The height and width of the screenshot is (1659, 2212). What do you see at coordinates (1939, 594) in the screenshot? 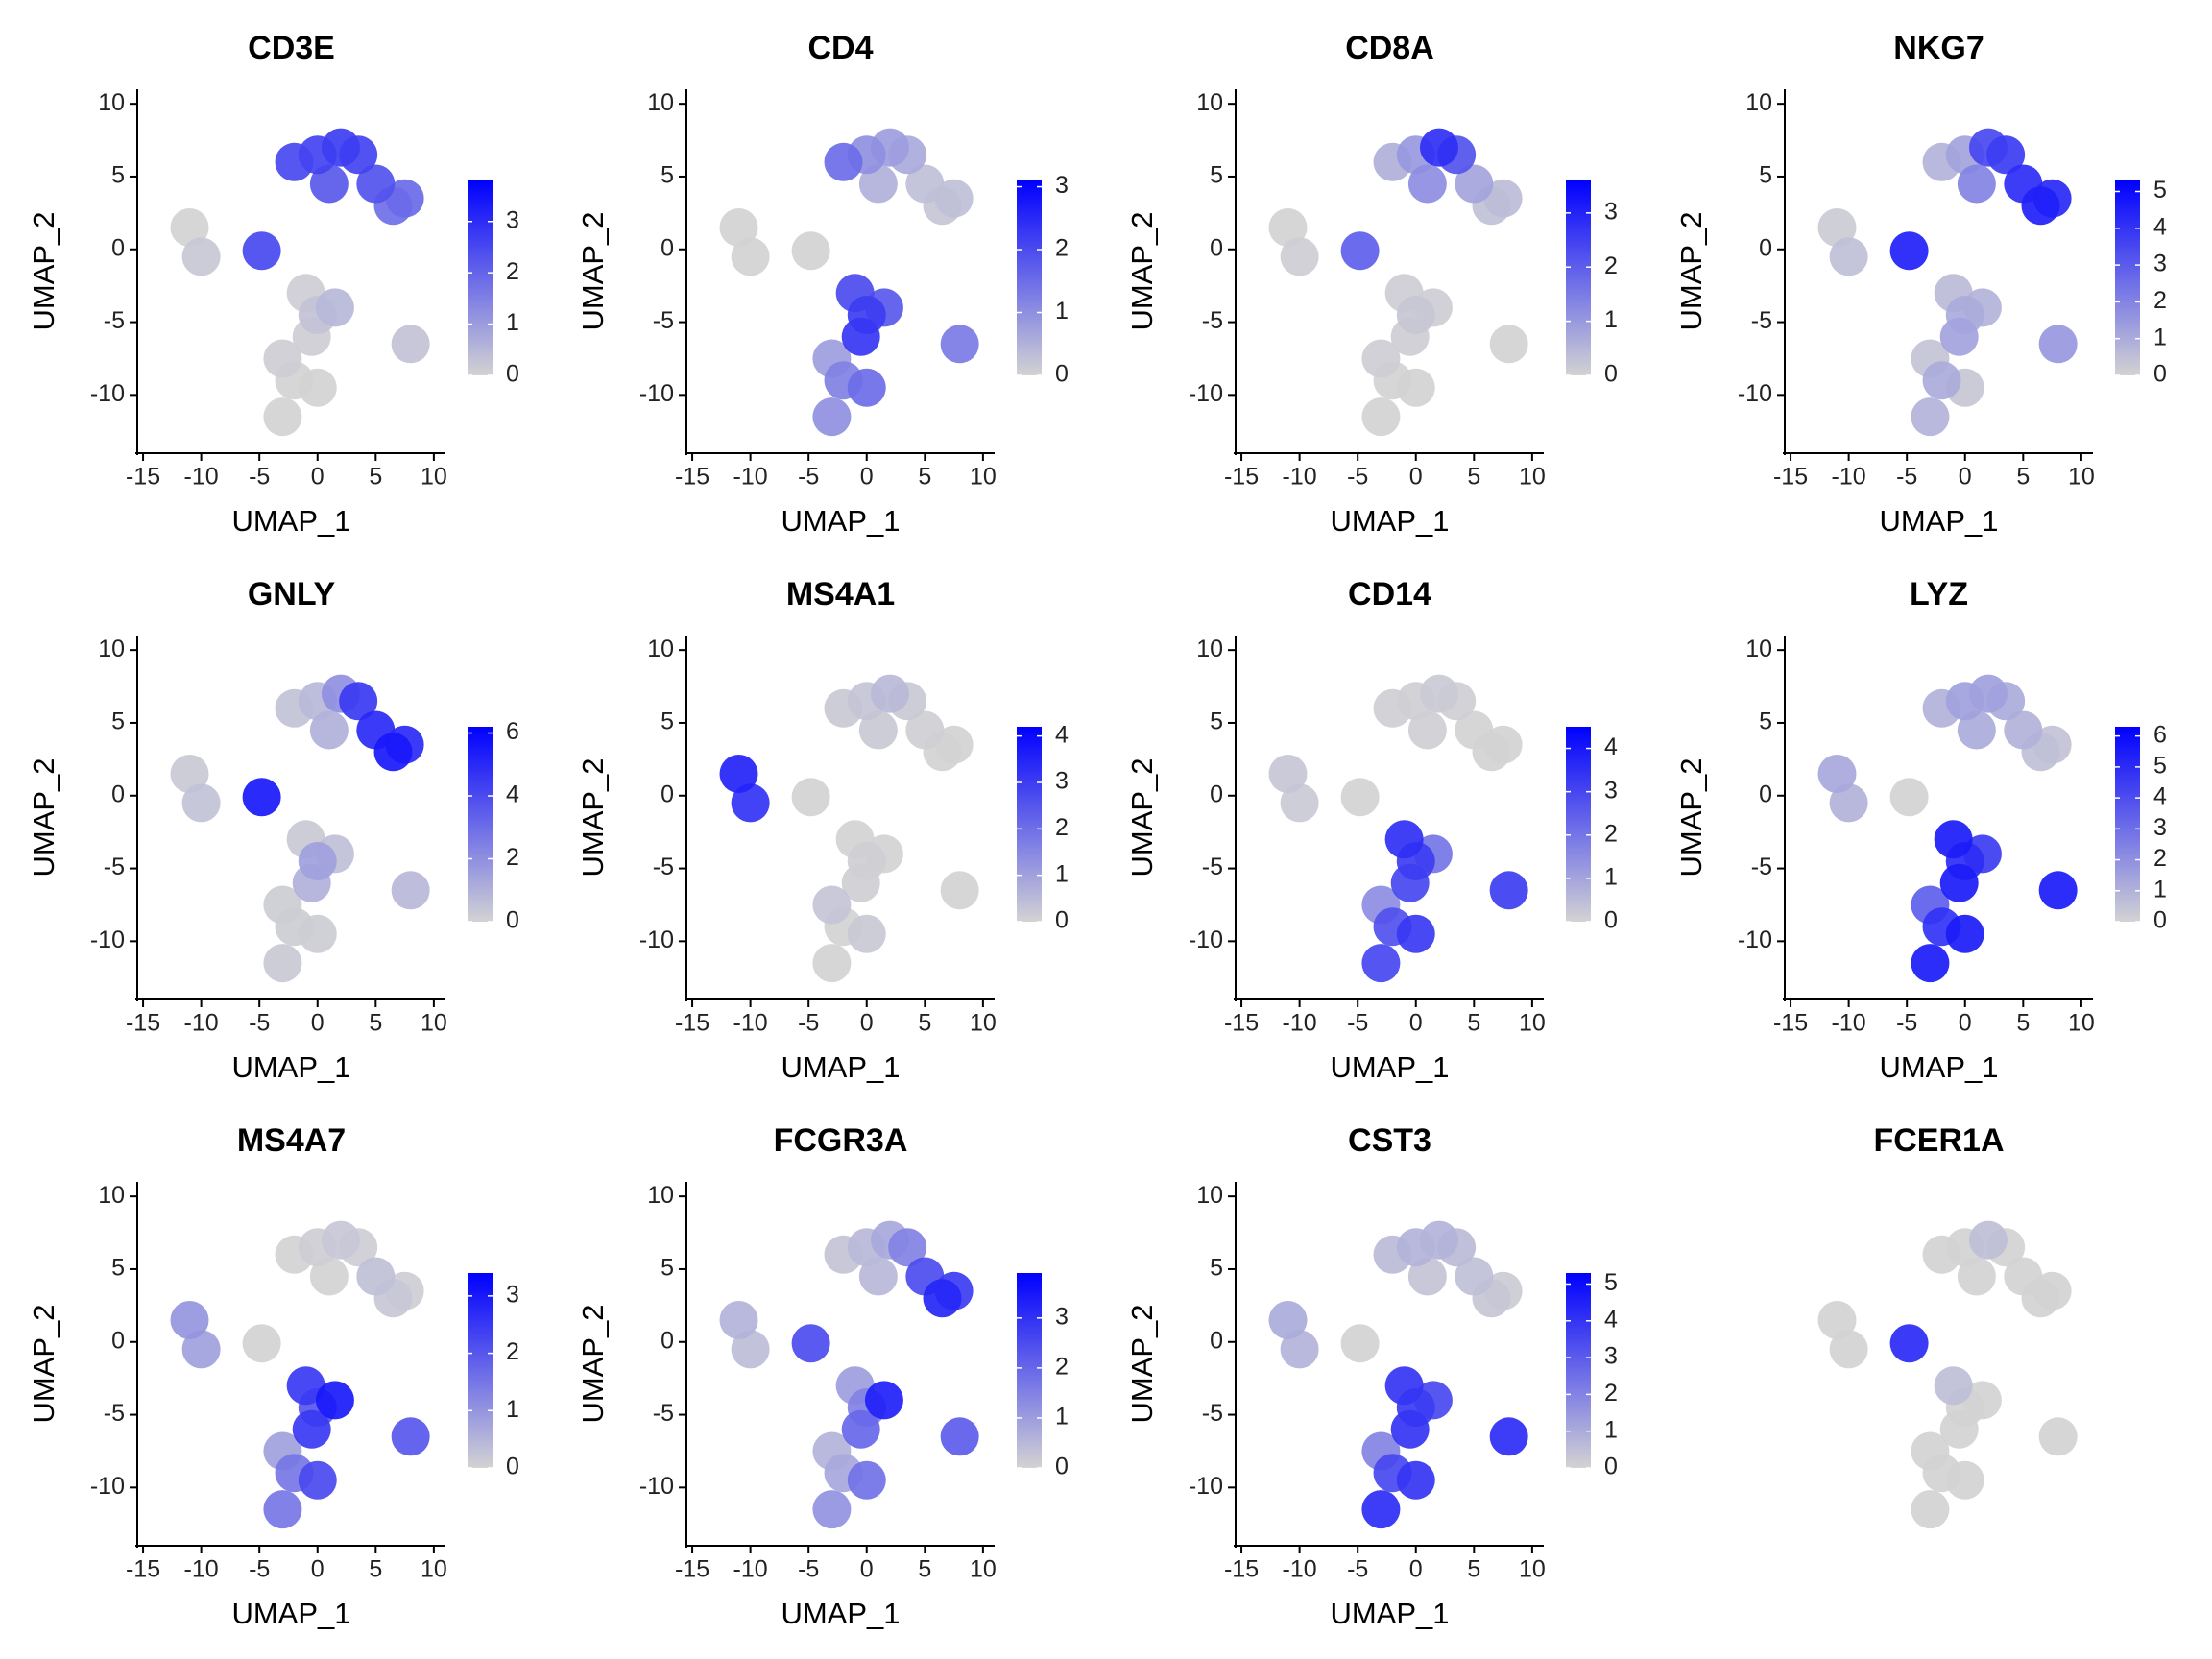
I see `panel-title: LYZ` at bounding box center [1939, 594].